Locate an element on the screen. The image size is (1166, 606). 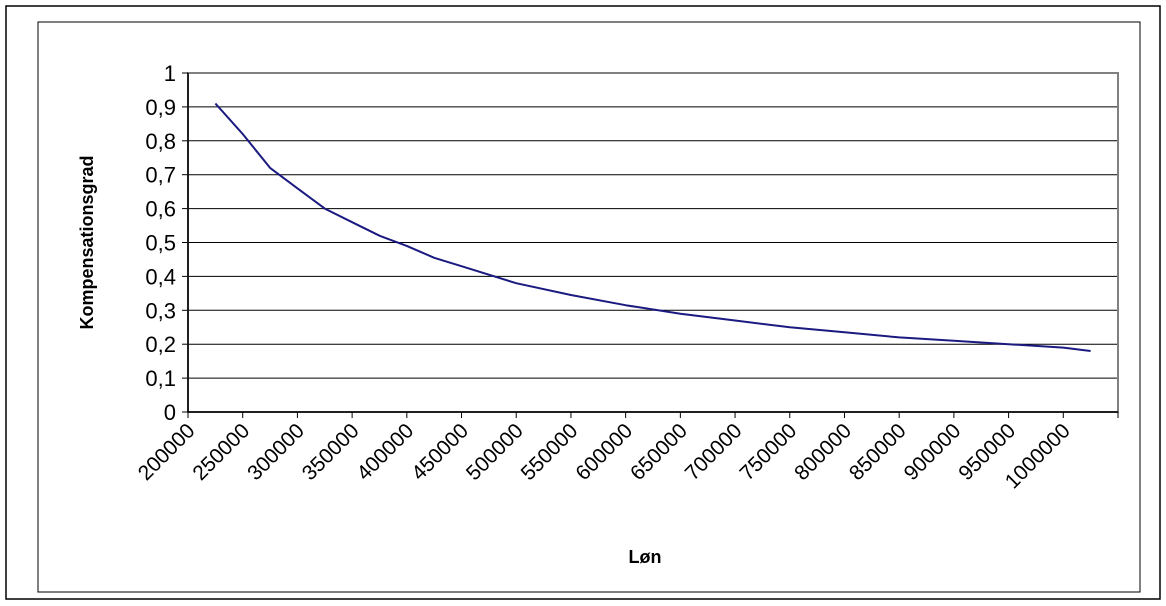
y-tick-label: 1 is located at coordinates (170, 73).